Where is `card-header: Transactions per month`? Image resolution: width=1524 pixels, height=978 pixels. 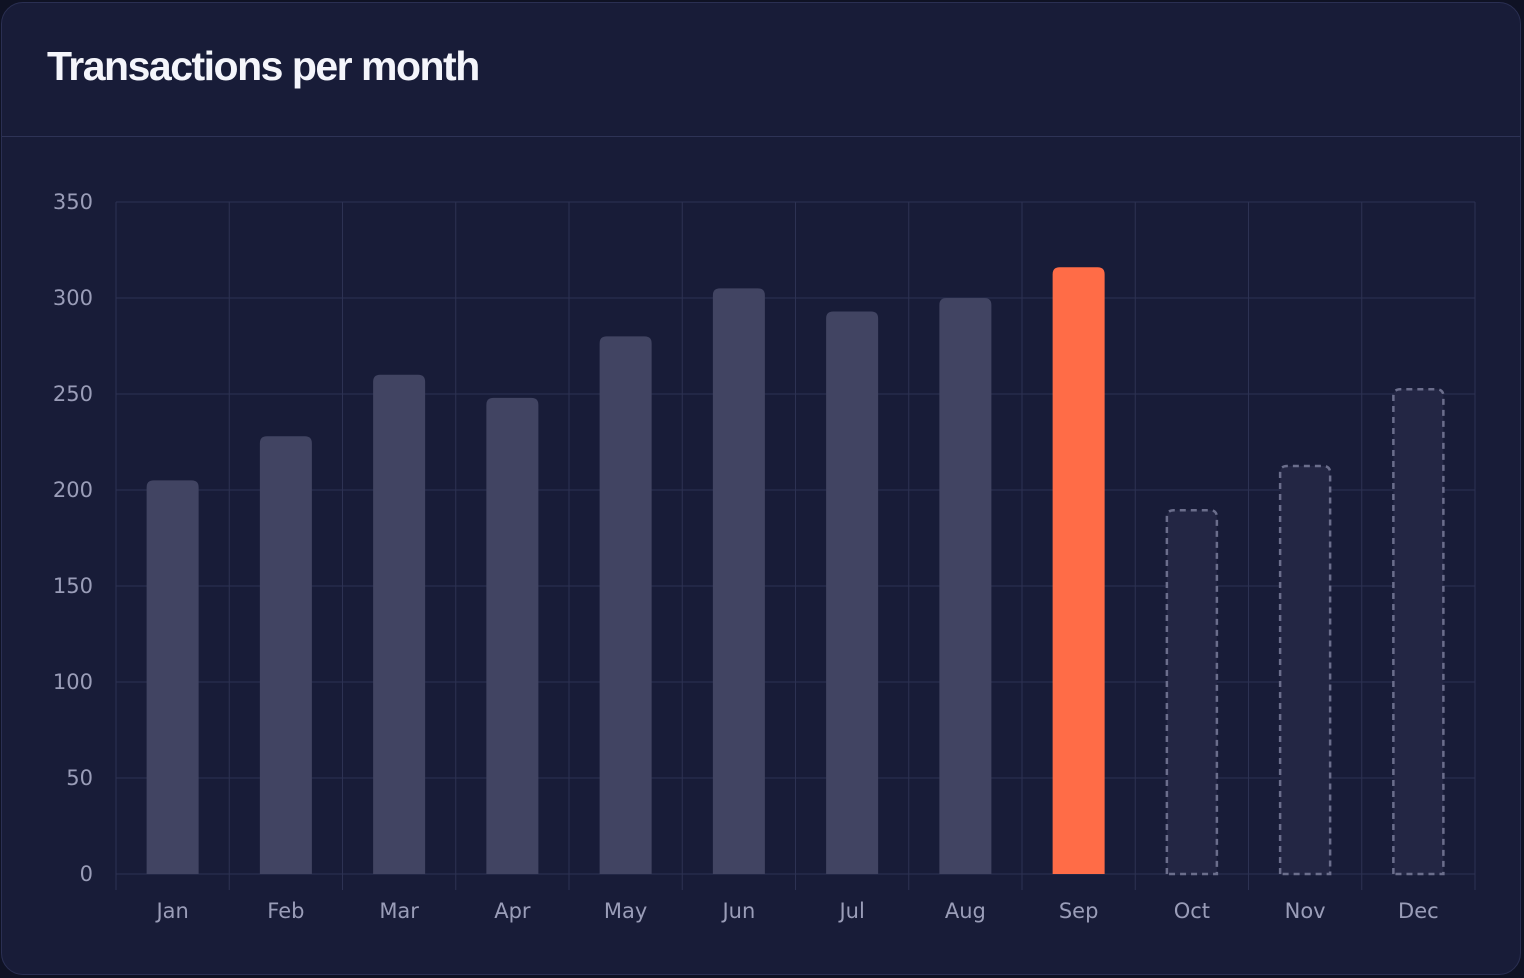
card-header: Transactions per month is located at coordinates (761, 70).